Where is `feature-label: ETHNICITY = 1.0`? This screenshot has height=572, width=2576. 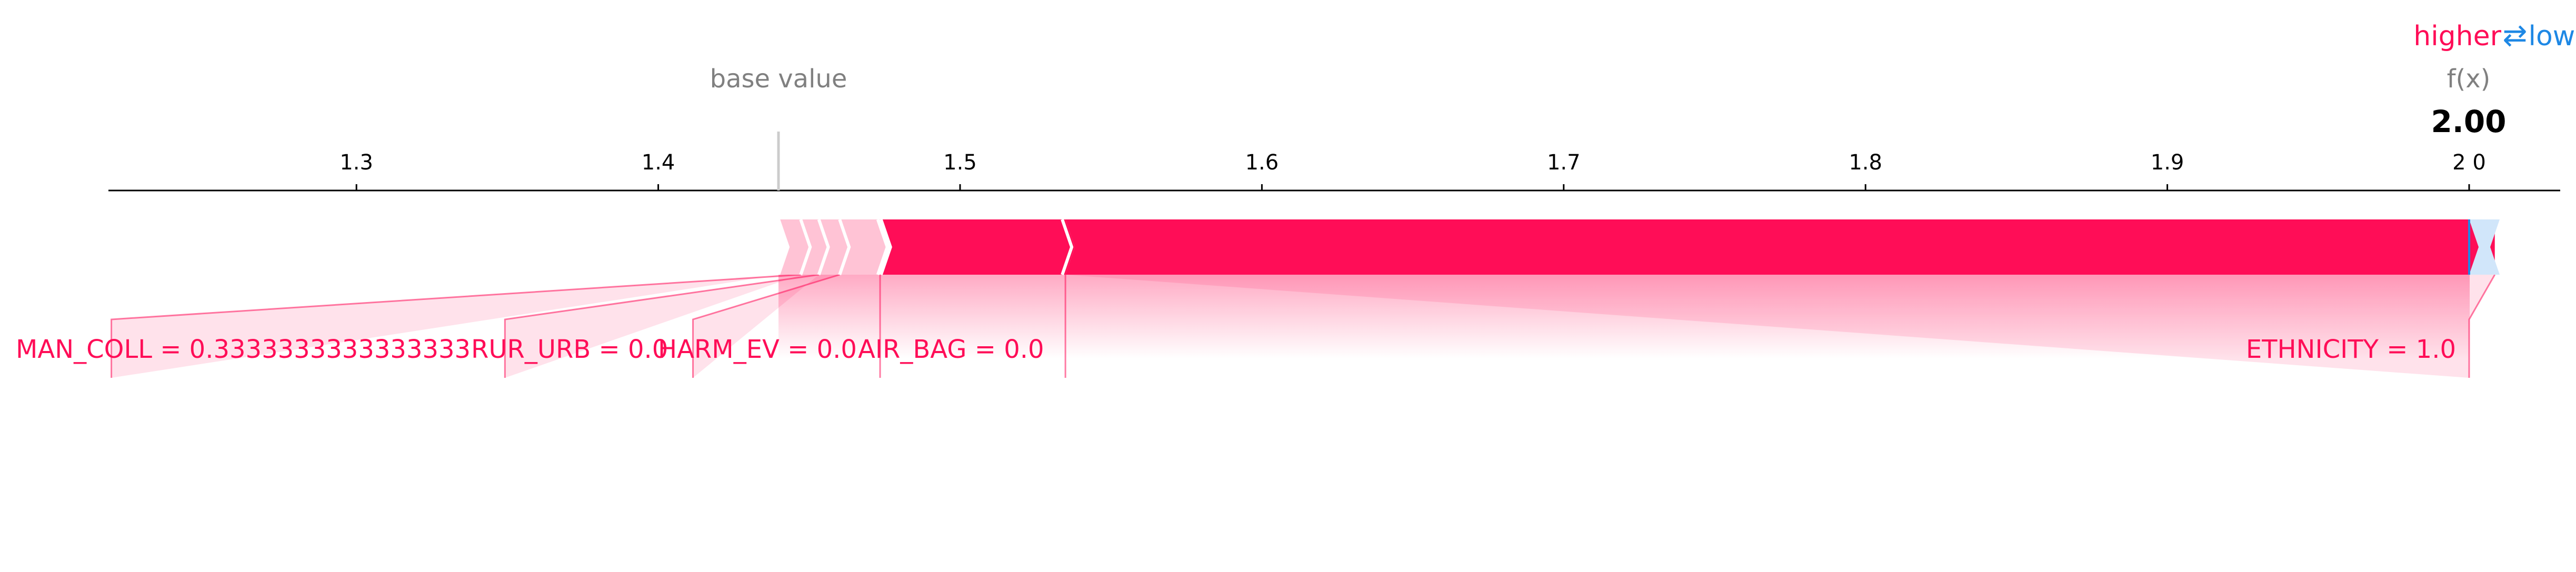 feature-label: ETHNICITY = 1.0 is located at coordinates (2351, 349).